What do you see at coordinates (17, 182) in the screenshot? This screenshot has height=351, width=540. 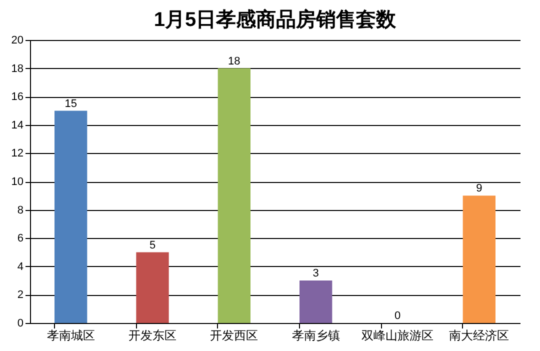 I see `y-tick-label: 10` at bounding box center [17, 182].